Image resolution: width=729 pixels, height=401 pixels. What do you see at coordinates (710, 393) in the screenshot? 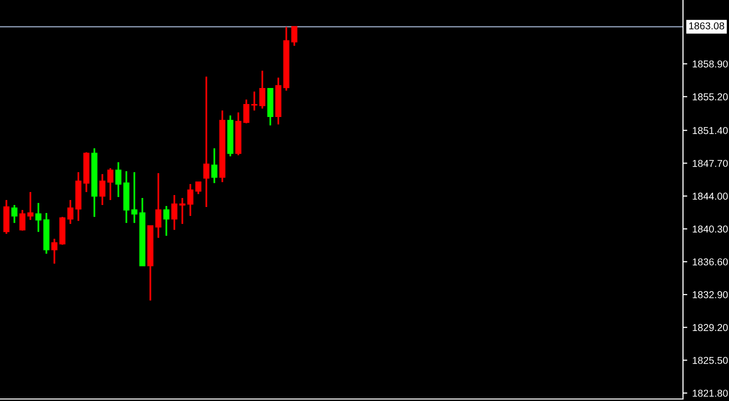
I see `y-tick-label: 1821.80` at bounding box center [710, 393].